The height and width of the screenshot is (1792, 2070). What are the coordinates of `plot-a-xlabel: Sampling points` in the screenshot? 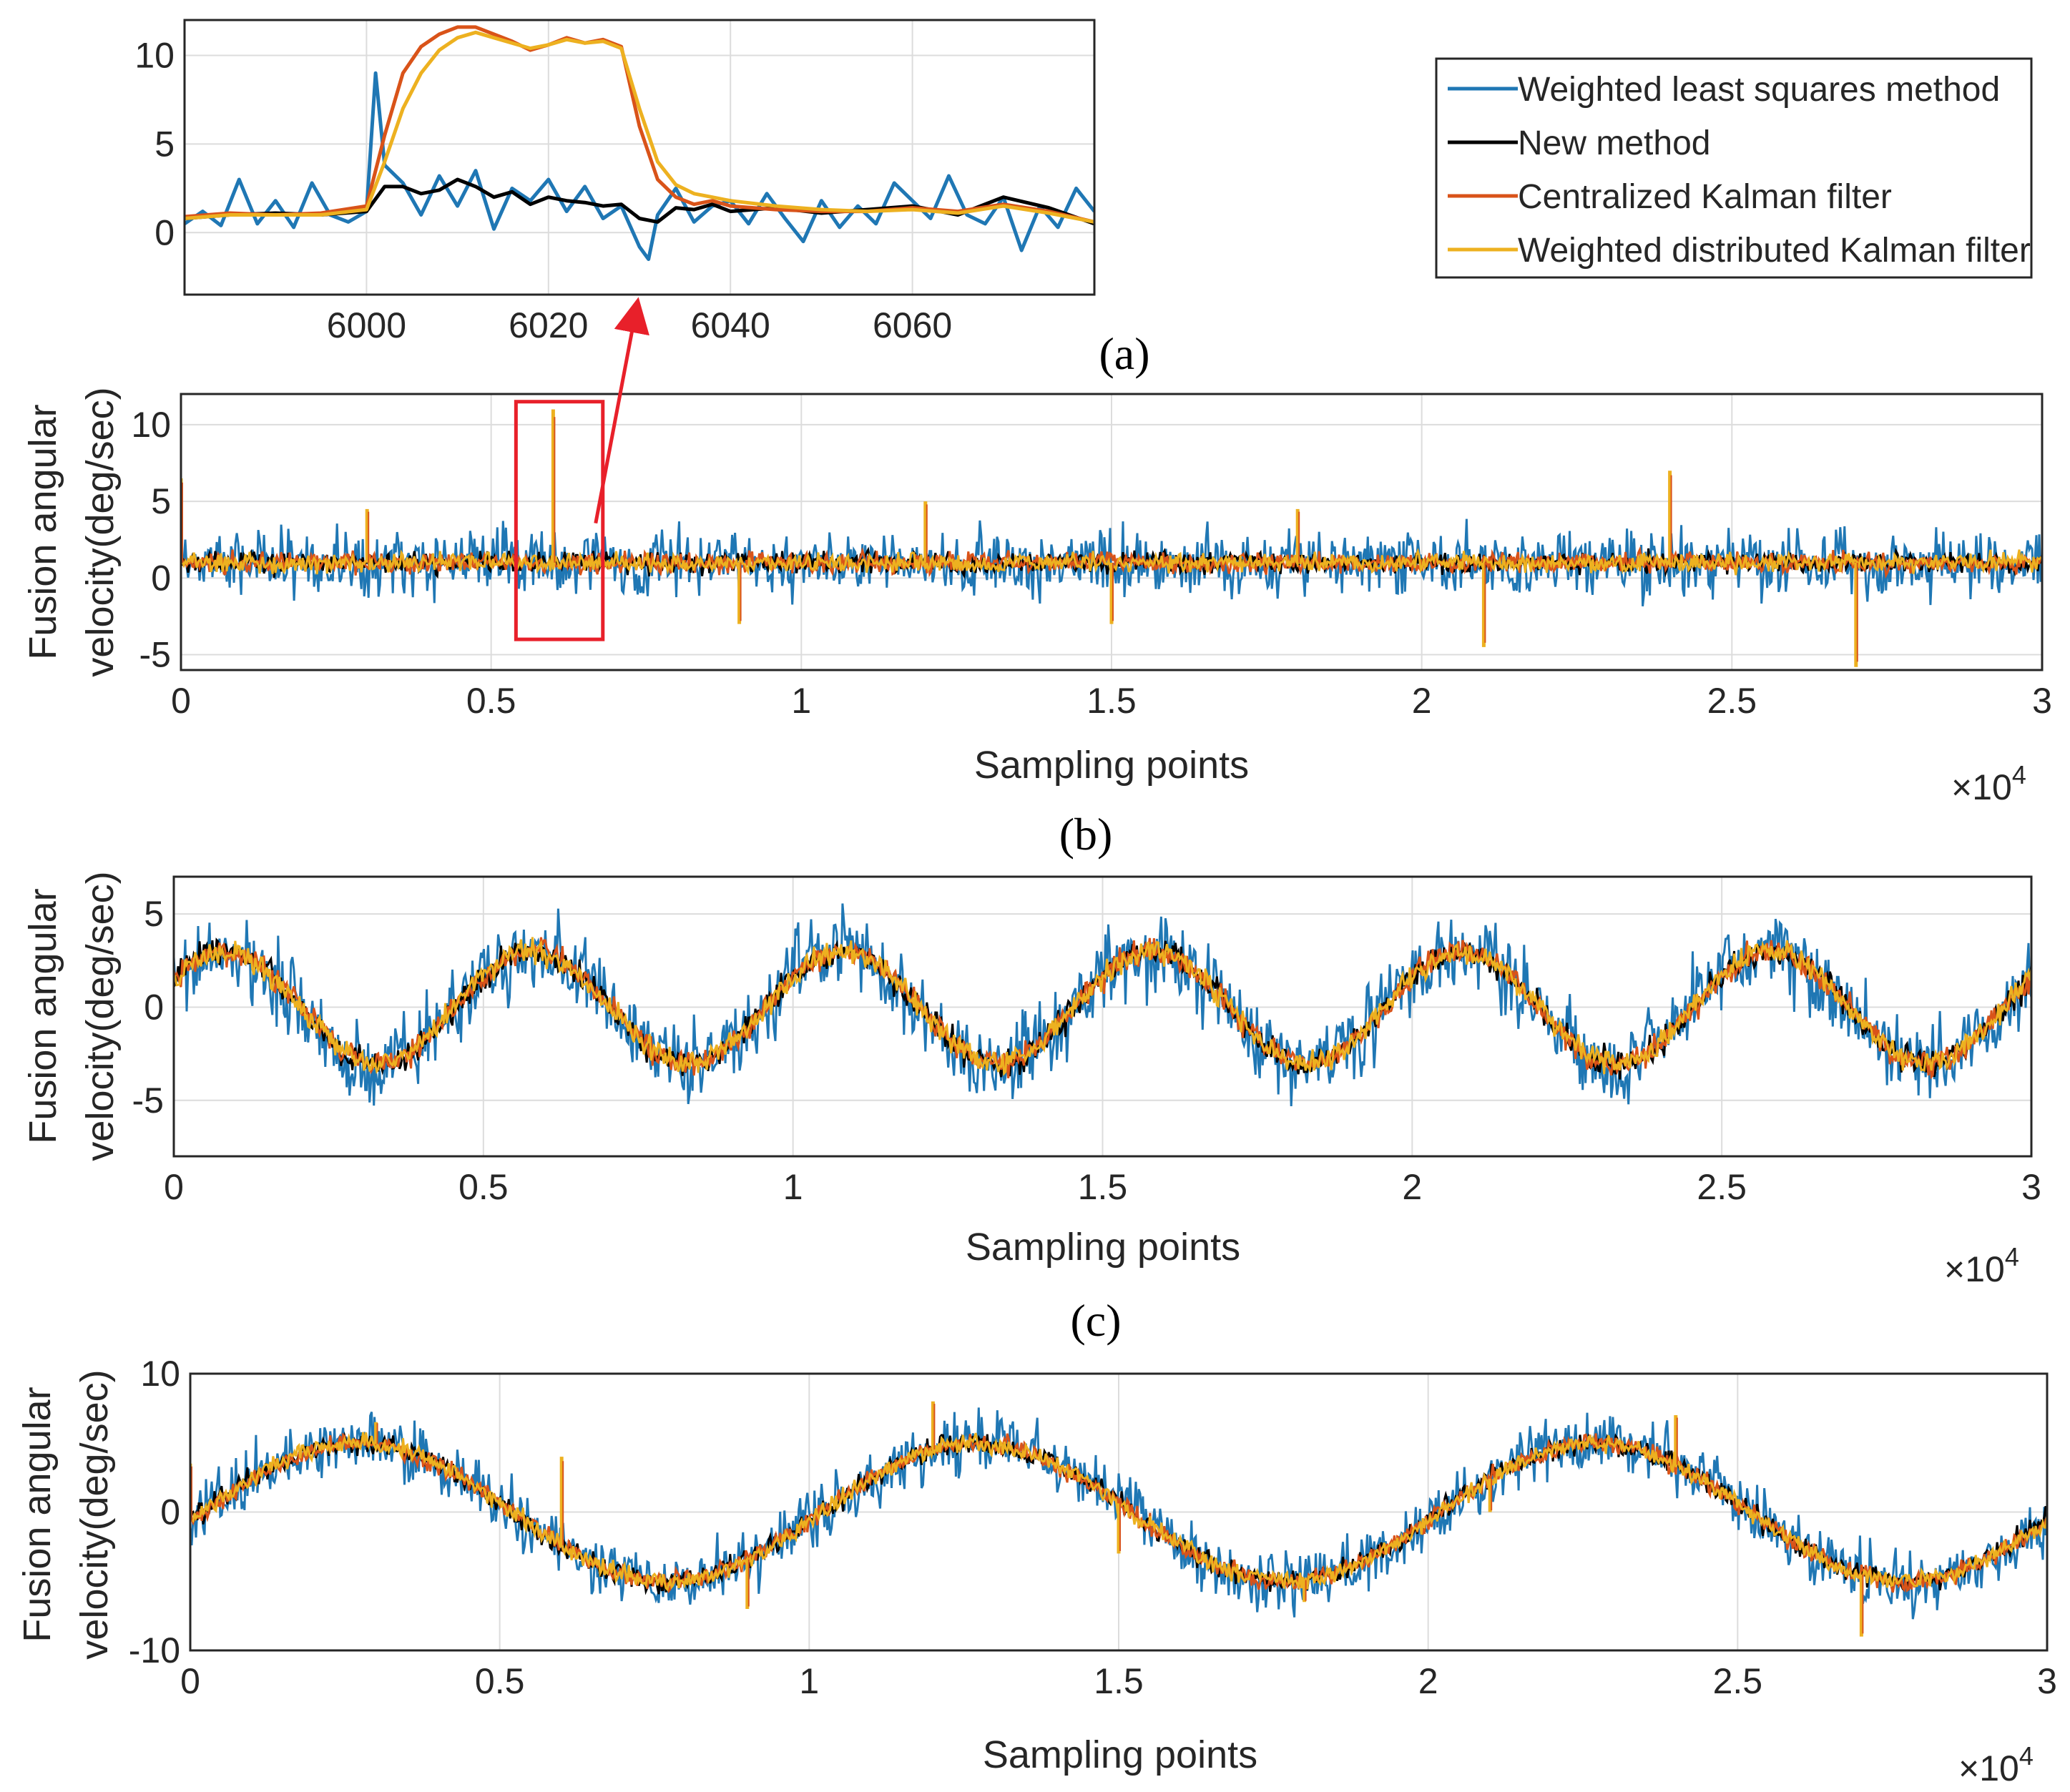 It's located at (1111, 765).